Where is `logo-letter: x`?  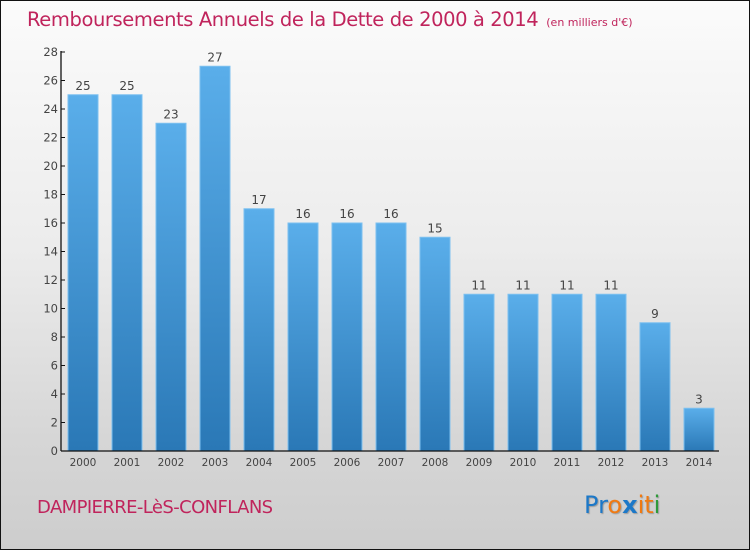 logo-letter: x is located at coordinates (630, 505).